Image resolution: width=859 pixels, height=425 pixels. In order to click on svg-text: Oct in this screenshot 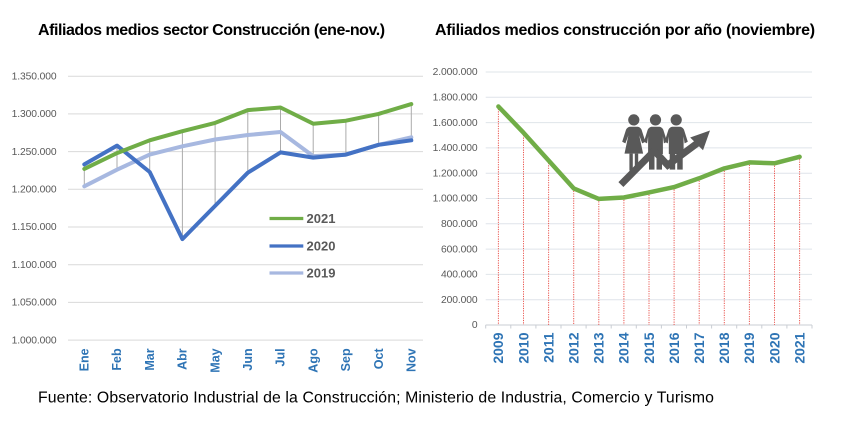, I will do `click(379, 359)`.